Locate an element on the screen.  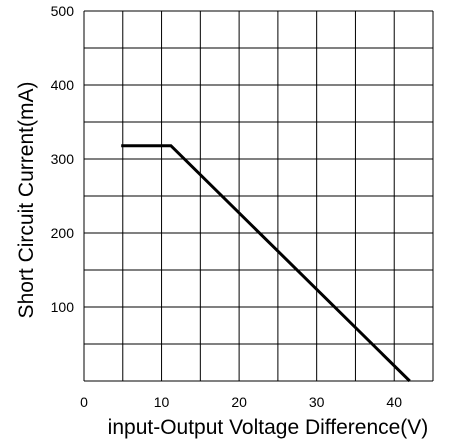
y-tick-label: 400 is located at coordinates (63, 85).